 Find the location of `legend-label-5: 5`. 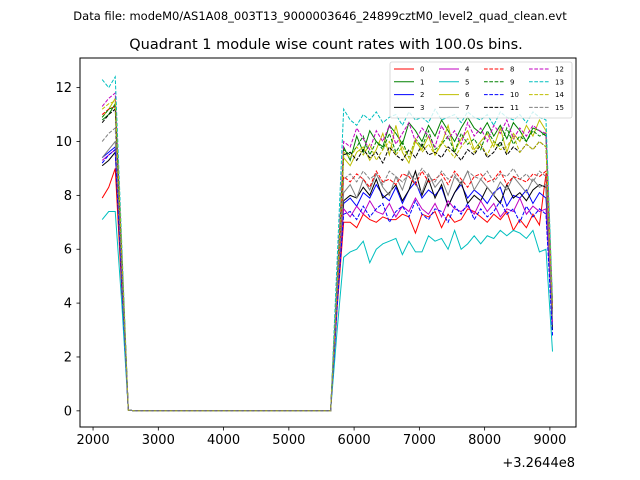

legend-label-5: 5 is located at coordinates (467, 82).